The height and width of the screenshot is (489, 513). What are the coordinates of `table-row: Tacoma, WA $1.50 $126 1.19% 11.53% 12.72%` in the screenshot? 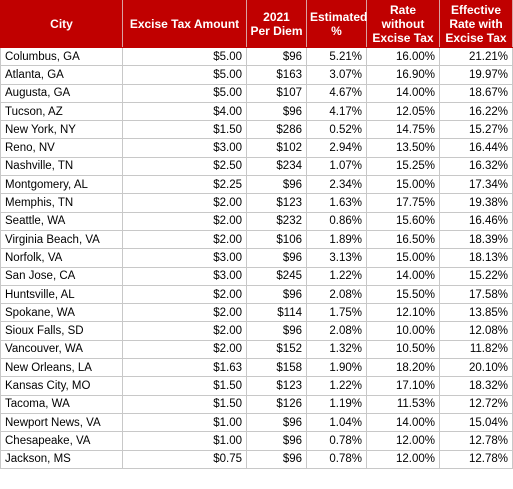 It's located at (256, 404).